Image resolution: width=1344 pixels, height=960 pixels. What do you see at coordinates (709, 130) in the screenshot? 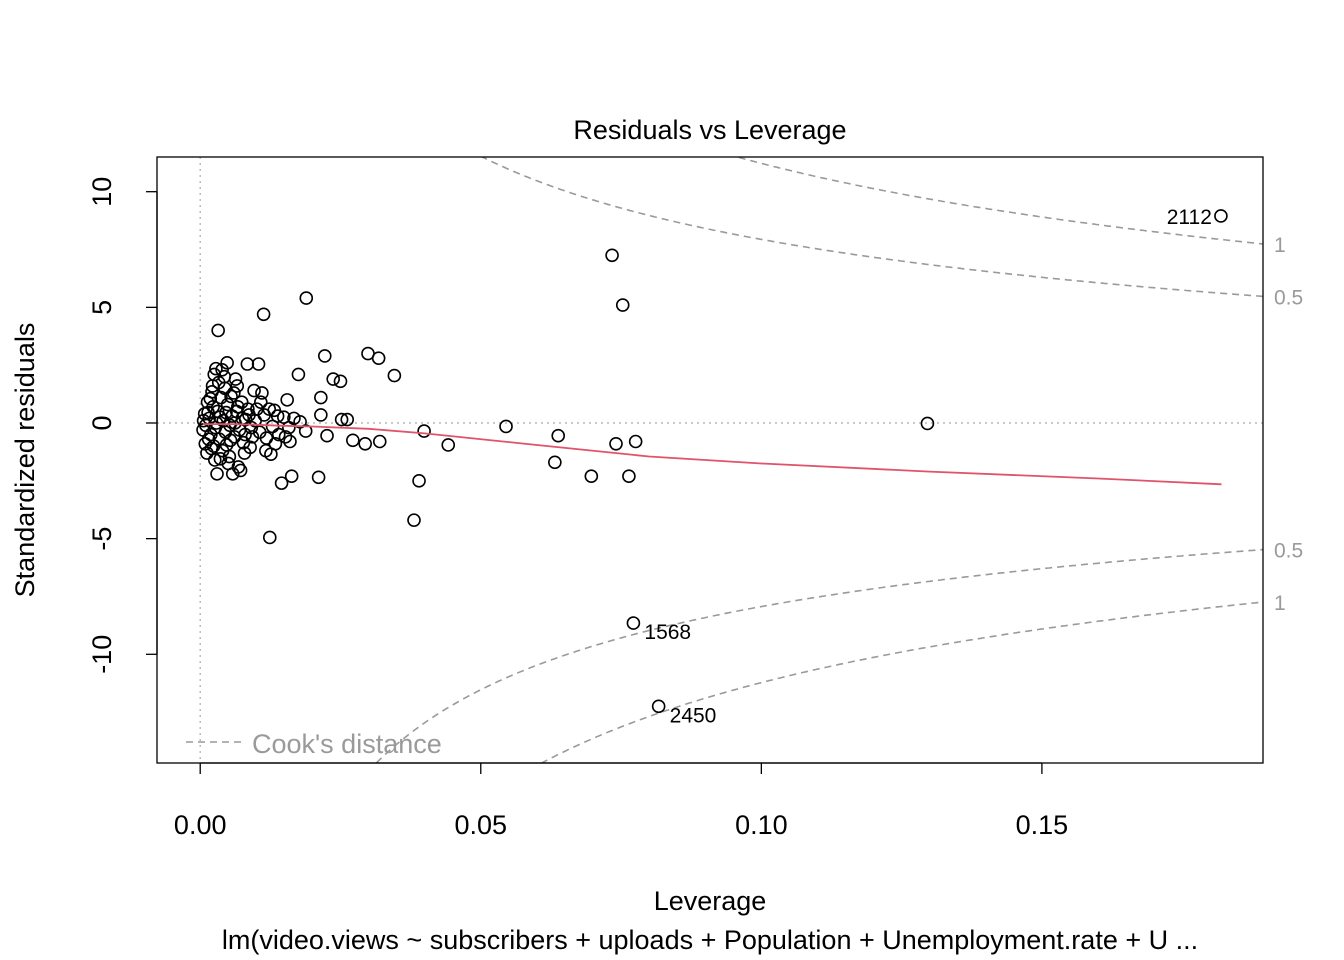
I see `chart-title: Residuals vs Leverage` at bounding box center [709, 130].